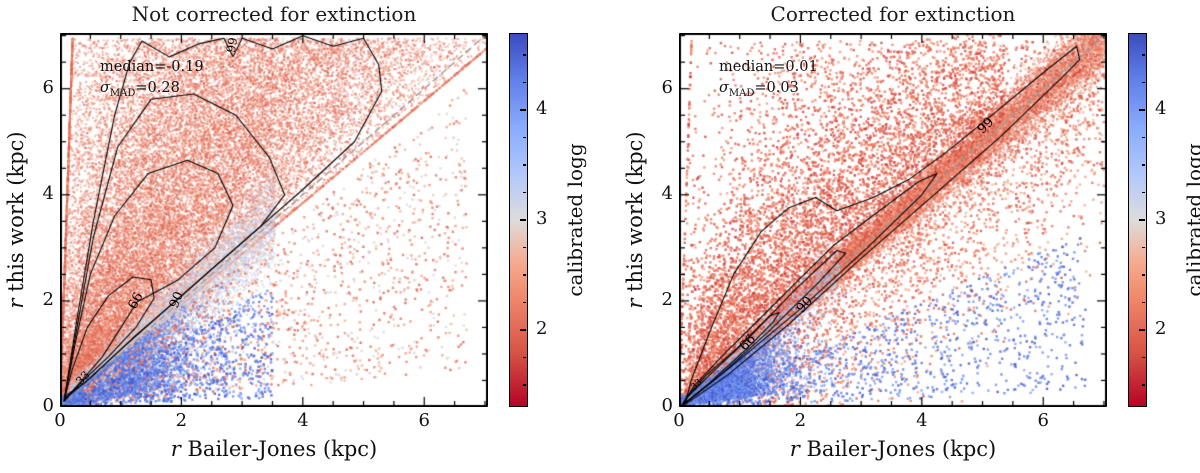  I want to click on stats-annotation: median=0.01 σMAD=0.03, so click(768, 79).